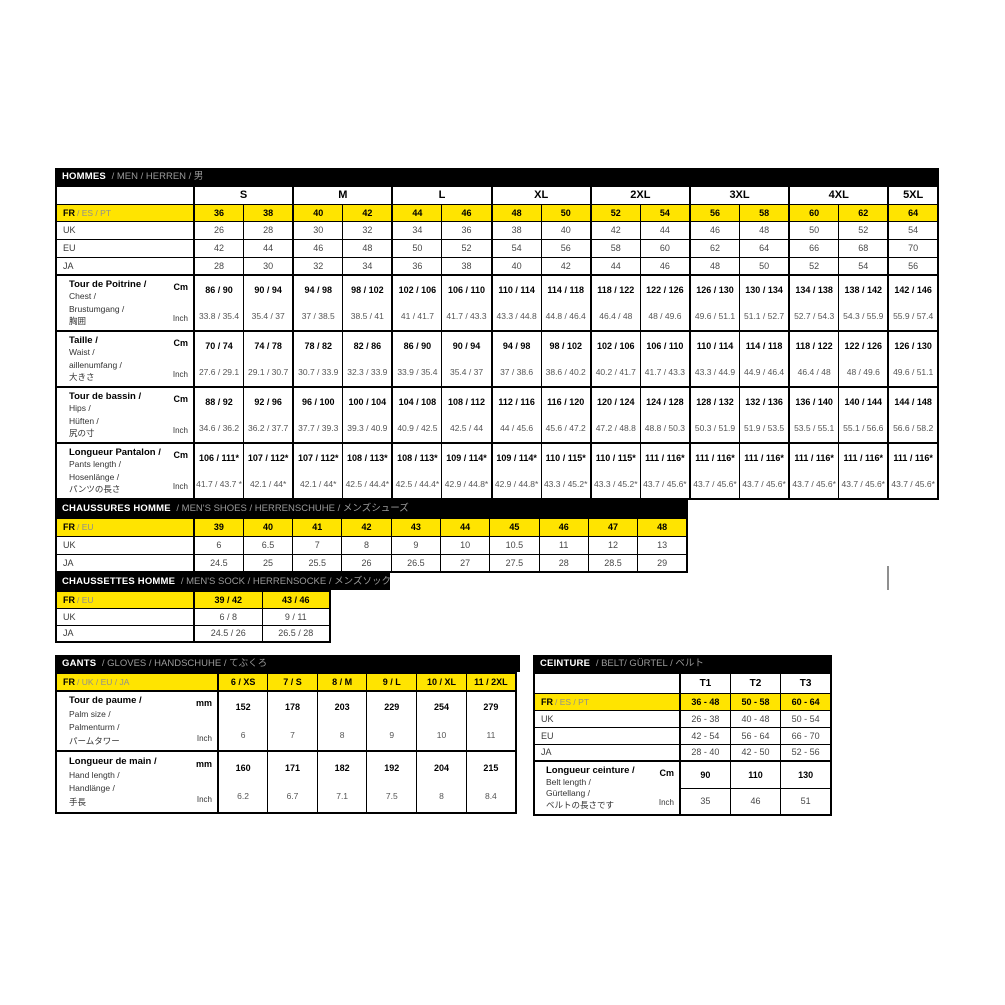 The width and height of the screenshot is (1005, 1005). Describe the element at coordinates (682, 701) in the screenshot. I see `belt-row-fr: FR / ES / PT 36 - 48 50 - 58 60 - 64` at that location.